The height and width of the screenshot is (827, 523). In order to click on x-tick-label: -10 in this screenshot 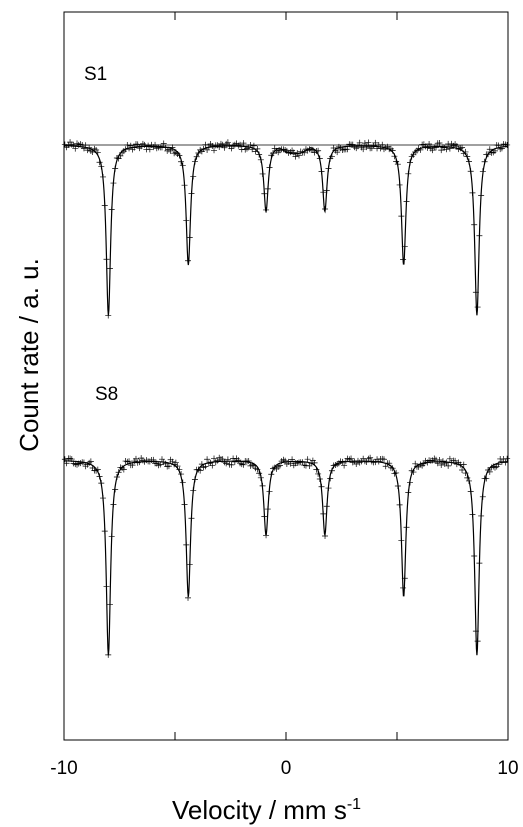, I will do `click(63, 768)`.